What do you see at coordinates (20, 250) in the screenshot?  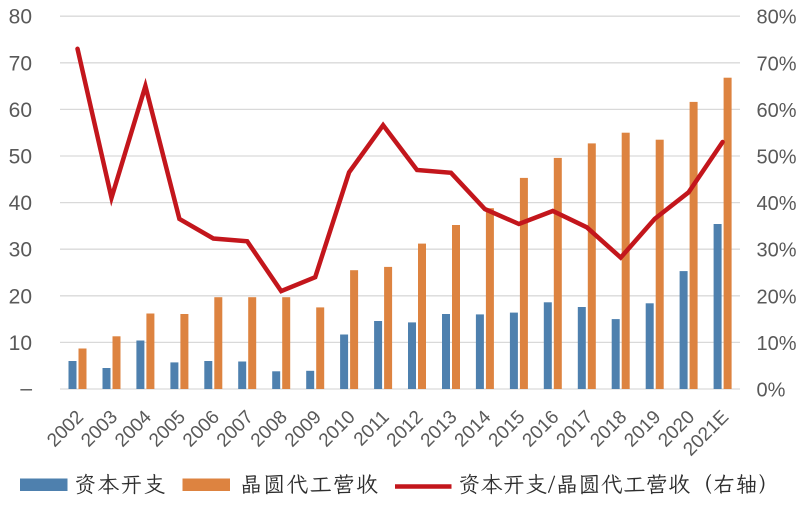 I see `svg-text: 30` at bounding box center [20, 250].